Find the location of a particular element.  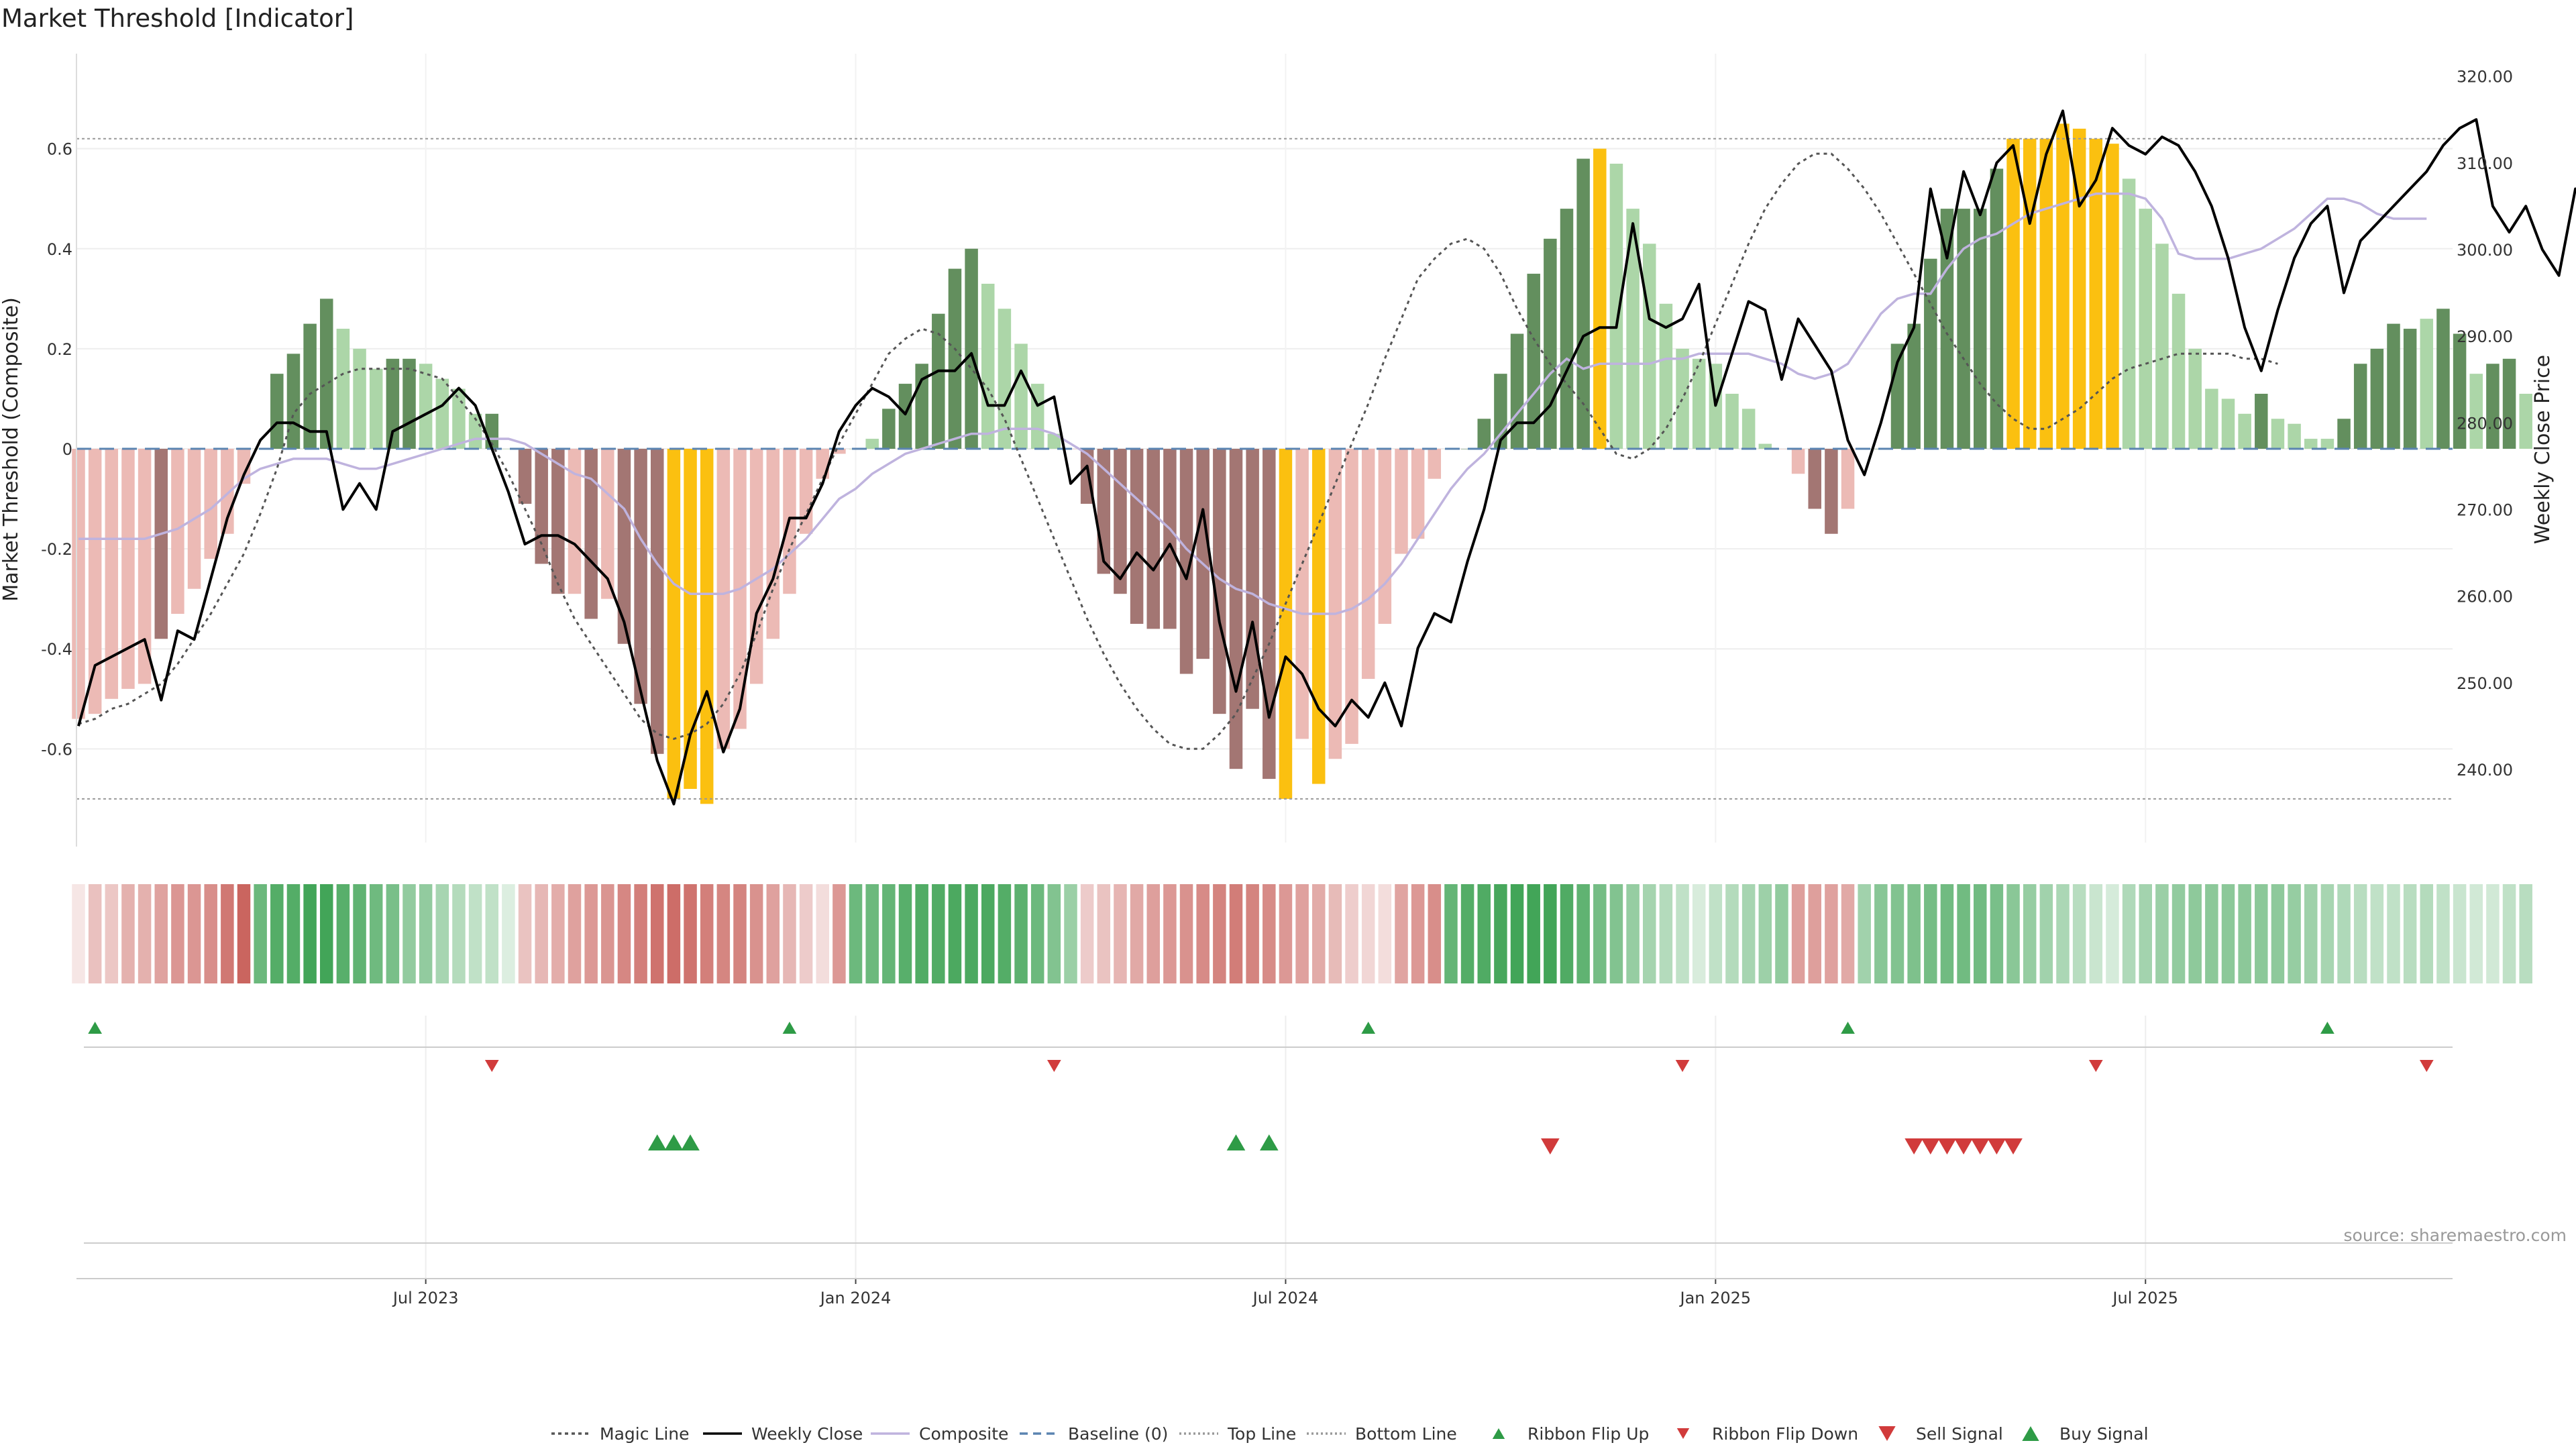

x-tick-label: Jan 2024 is located at coordinates (855, 1298).